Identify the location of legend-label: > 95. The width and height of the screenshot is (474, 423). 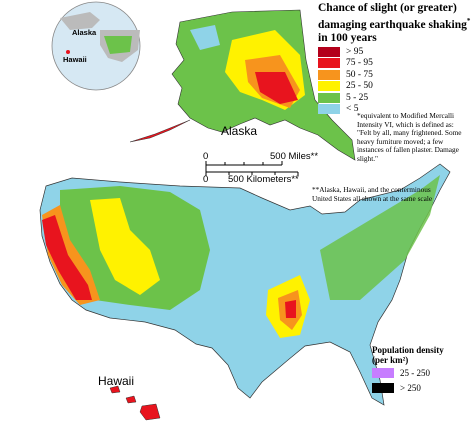
(355, 51).